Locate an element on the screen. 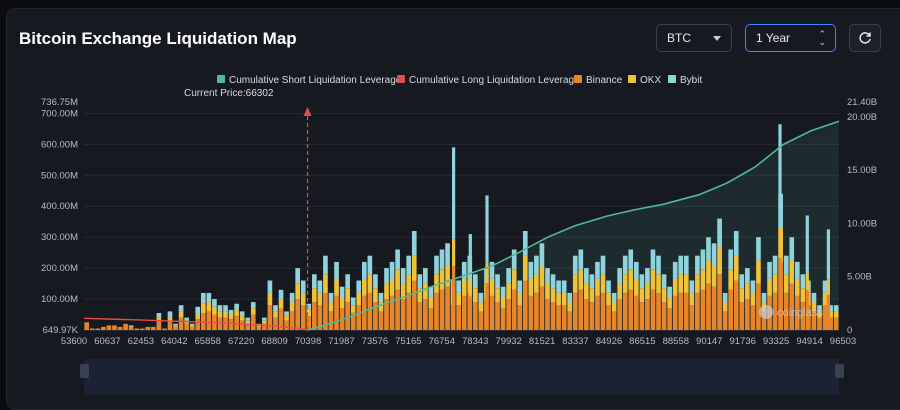  slider-handle-left is located at coordinates (84, 371).